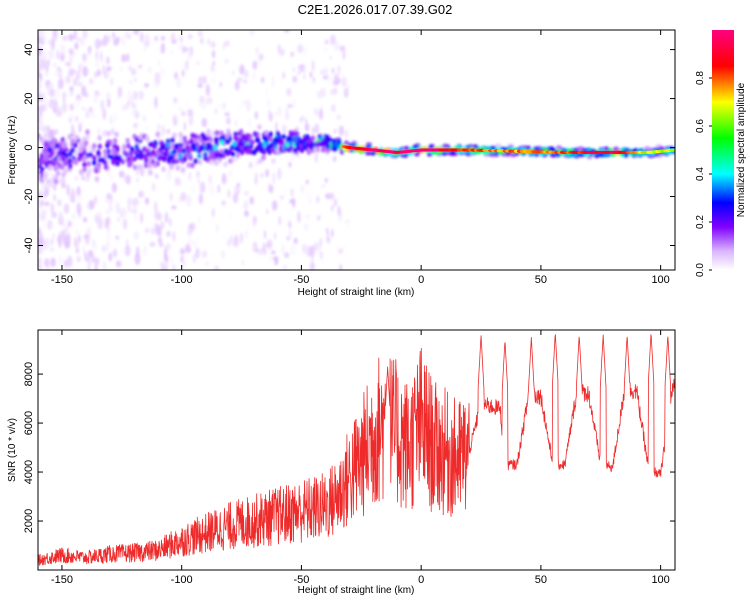  Describe the element at coordinates (12, 450) in the screenshot. I see `snr-y-axis-title: SNR (10 * v/v)` at that location.